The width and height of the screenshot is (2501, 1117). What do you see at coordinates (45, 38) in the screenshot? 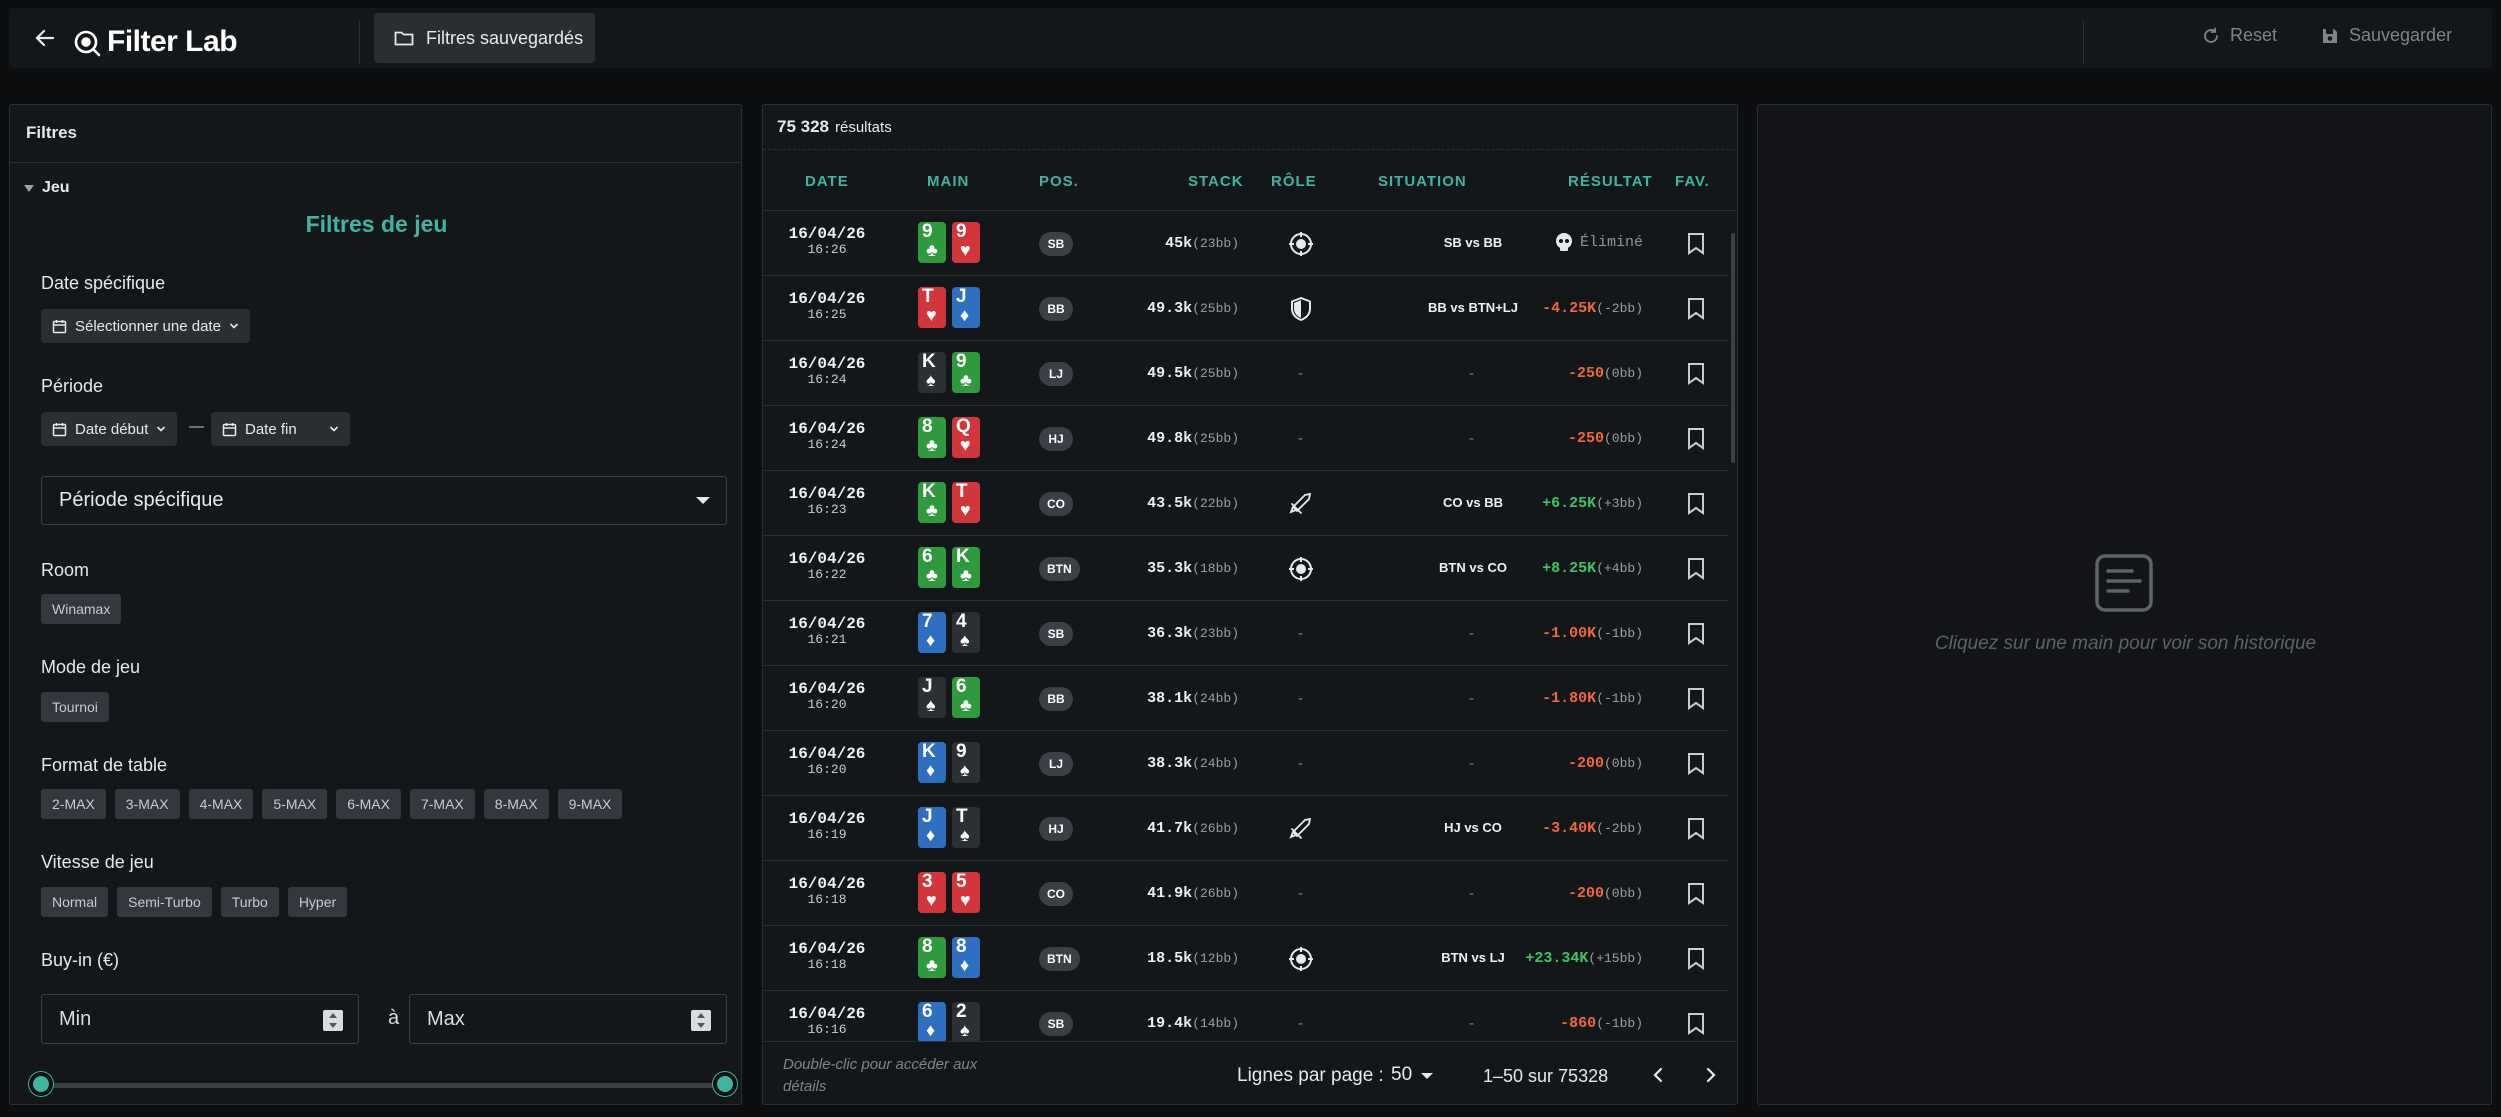
I see `back-arrow-icon` at bounding box center [45, 38].